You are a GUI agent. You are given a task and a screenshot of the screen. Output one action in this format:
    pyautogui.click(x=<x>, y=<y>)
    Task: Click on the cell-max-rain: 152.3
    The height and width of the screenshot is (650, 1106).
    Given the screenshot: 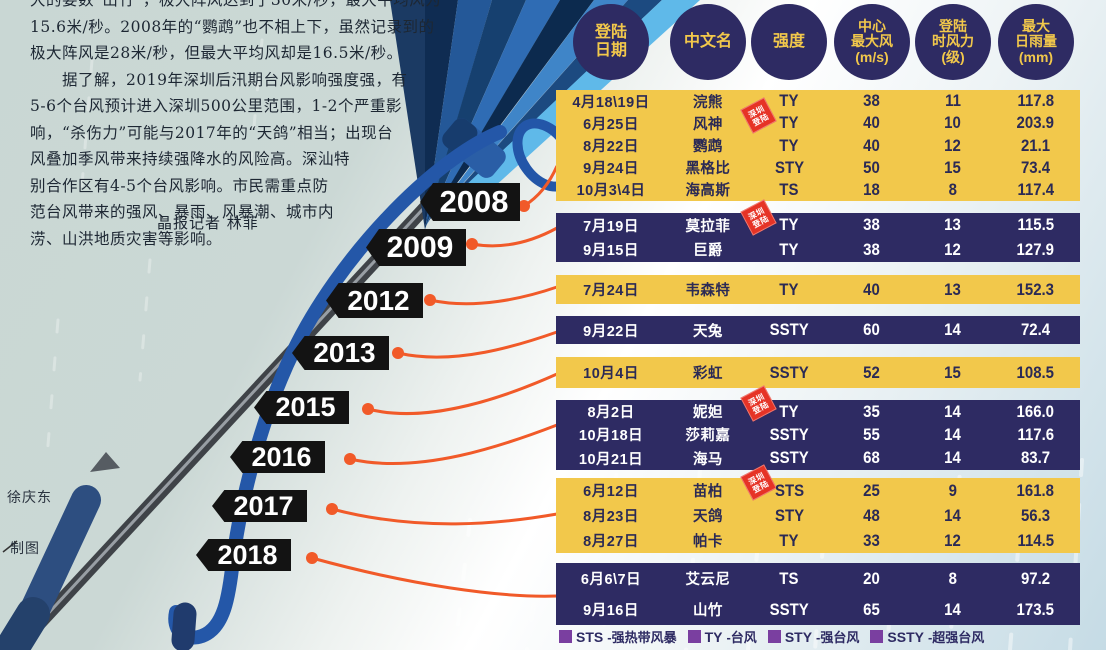 What is the action you would take?
    pyautogui.click(x=1035, y=289)
    